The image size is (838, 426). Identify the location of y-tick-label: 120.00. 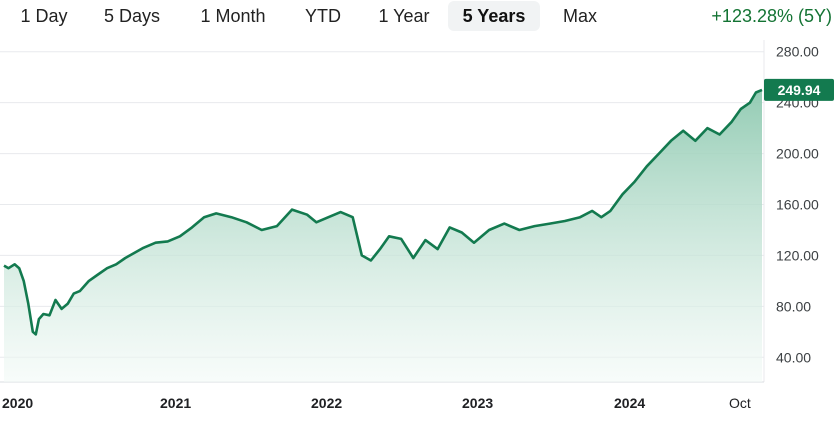
(797, 255).